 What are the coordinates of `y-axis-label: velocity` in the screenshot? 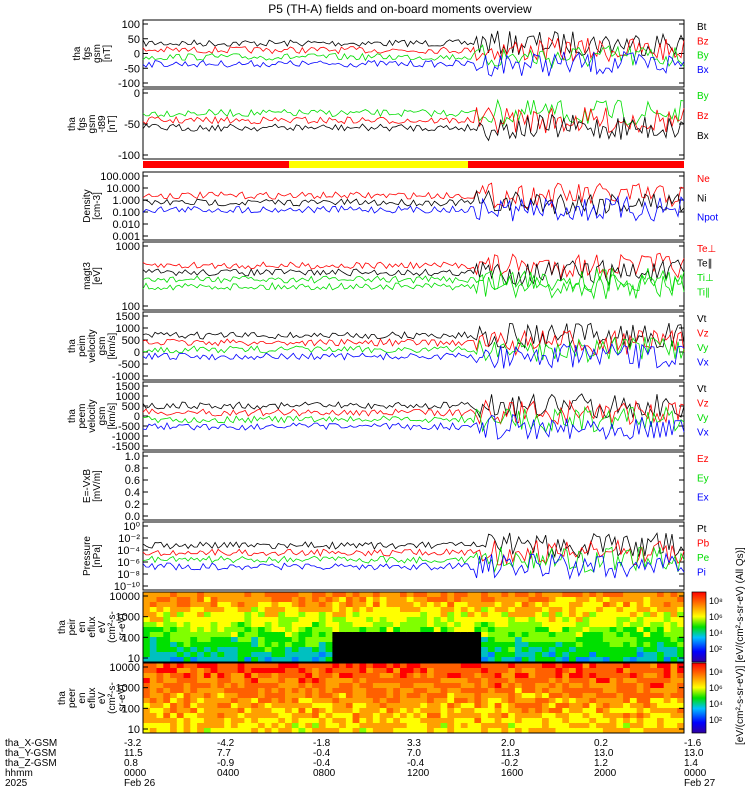 It's located at (92, 415).